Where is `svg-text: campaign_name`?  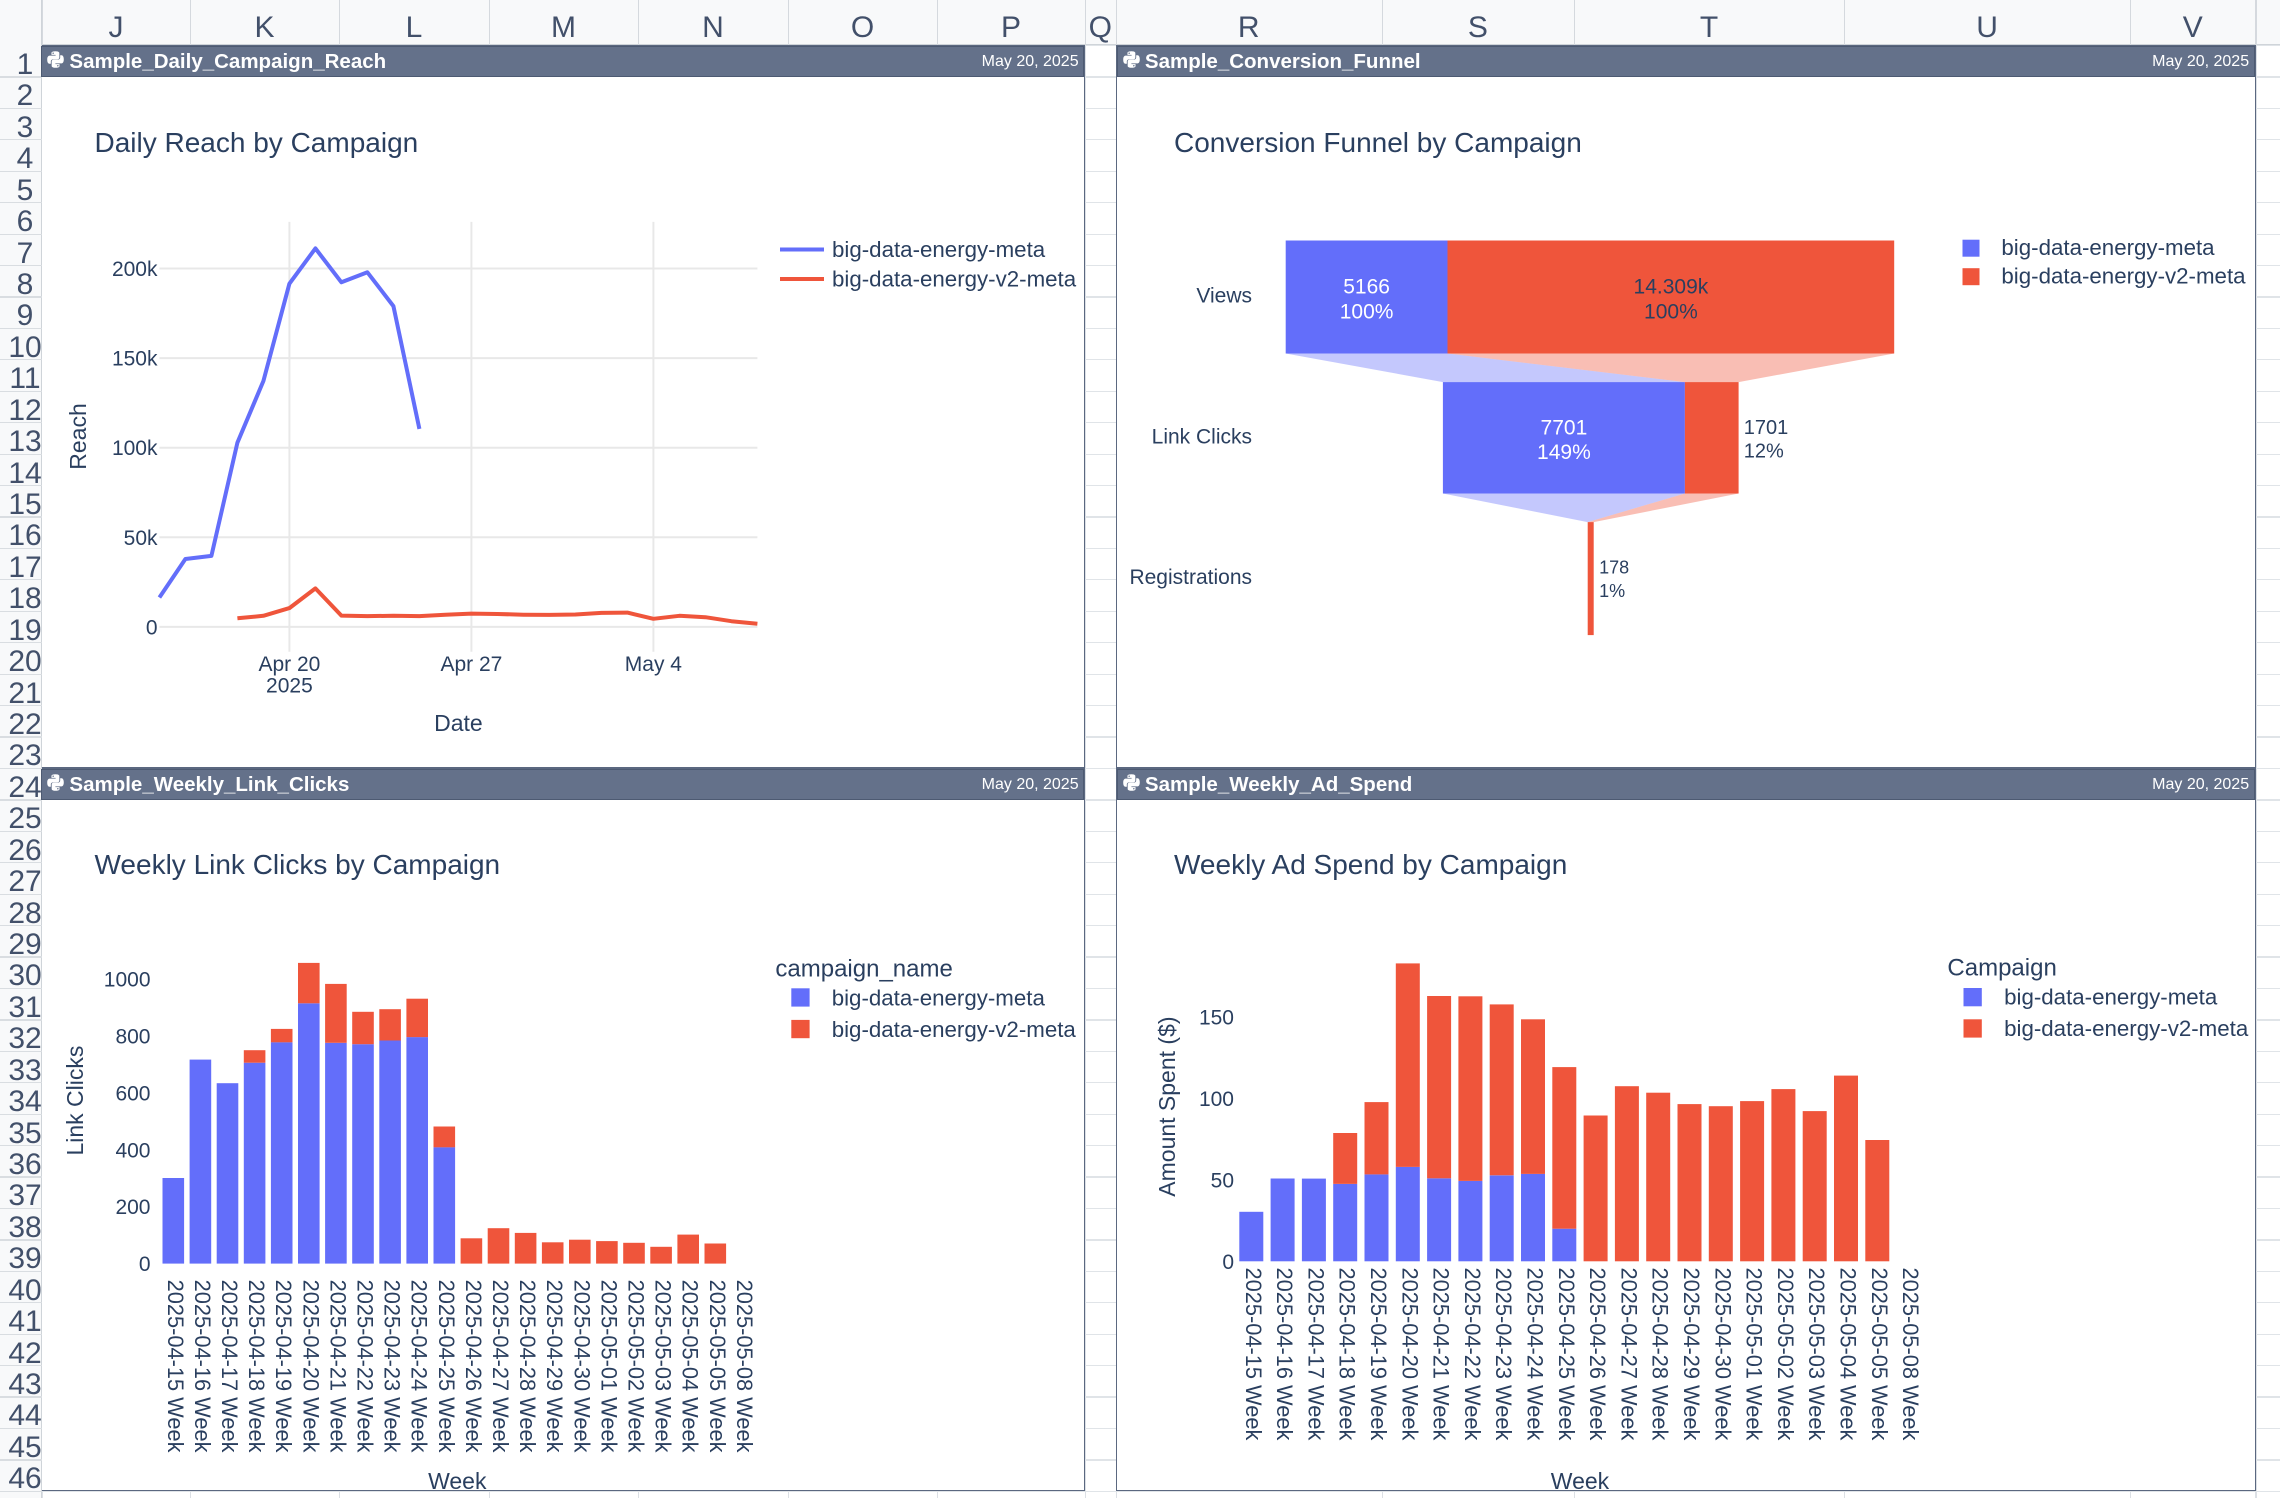
svg-text: campaign_name is located at coordinates (863, 969).